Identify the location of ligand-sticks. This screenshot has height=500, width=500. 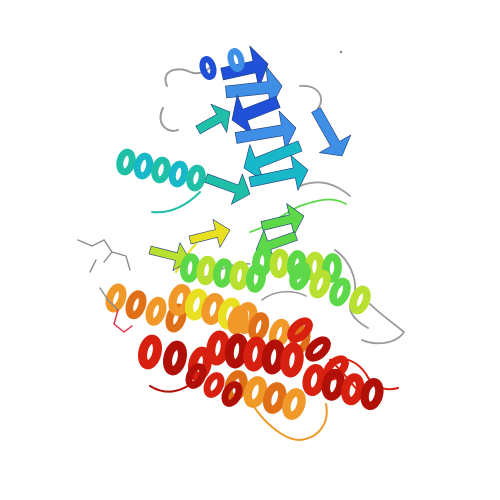
(105, 286).